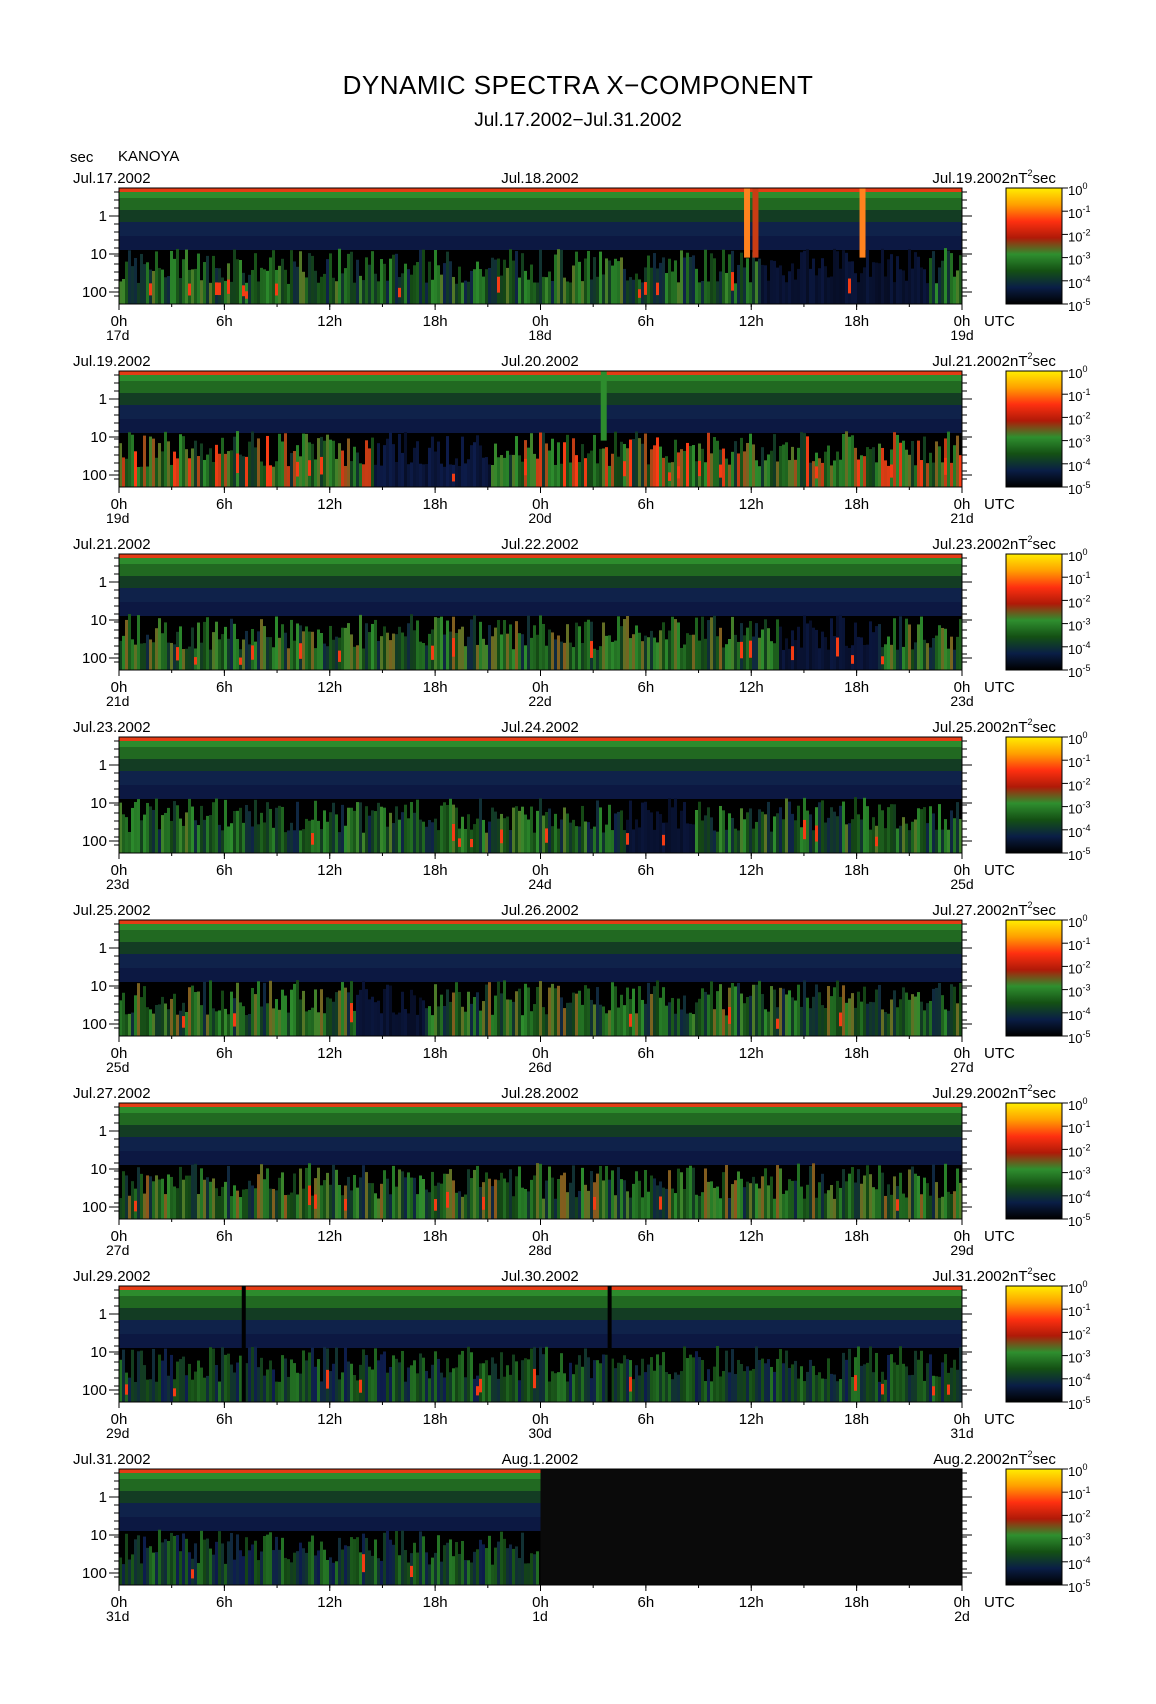  What do you see at coordinates (1079, 1014) in the screenshot?
I see `colorbar-tick-label: 10⁻⁴` at bounding box center [1079, 1014].